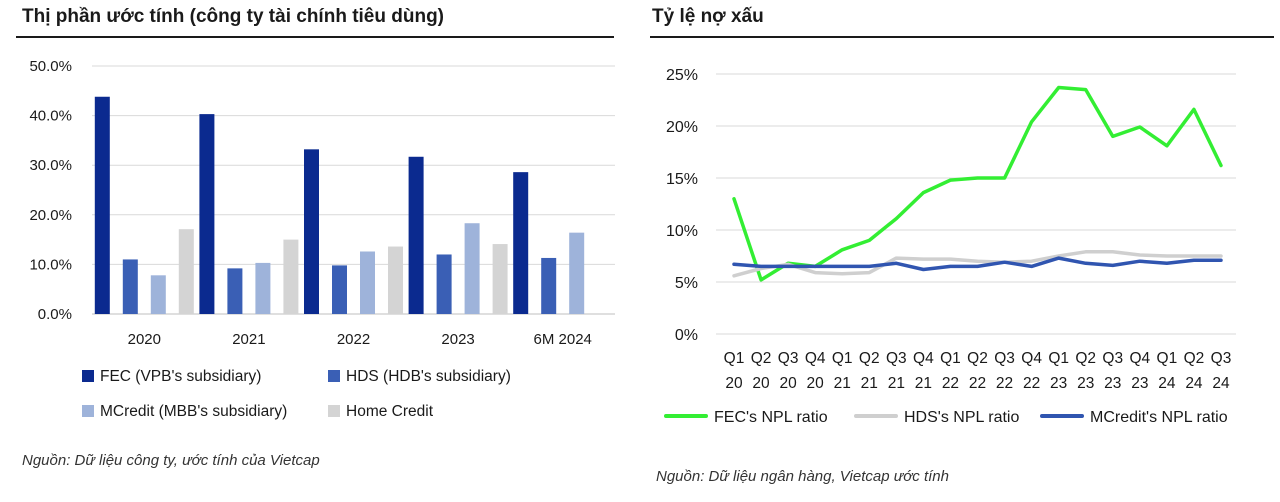 This screenshot has height=502, width=1280. I want to click on y-tick-label: 50.0%, so click(50, 66).